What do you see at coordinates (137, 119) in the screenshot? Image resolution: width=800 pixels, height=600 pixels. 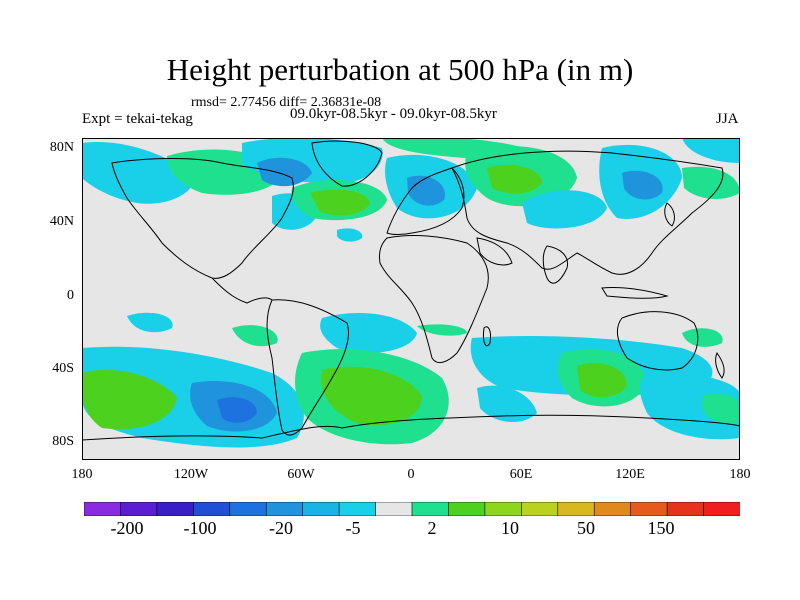 I see `experiment-label: Expt = tekai-tekag` at bounding box center [137, 119].